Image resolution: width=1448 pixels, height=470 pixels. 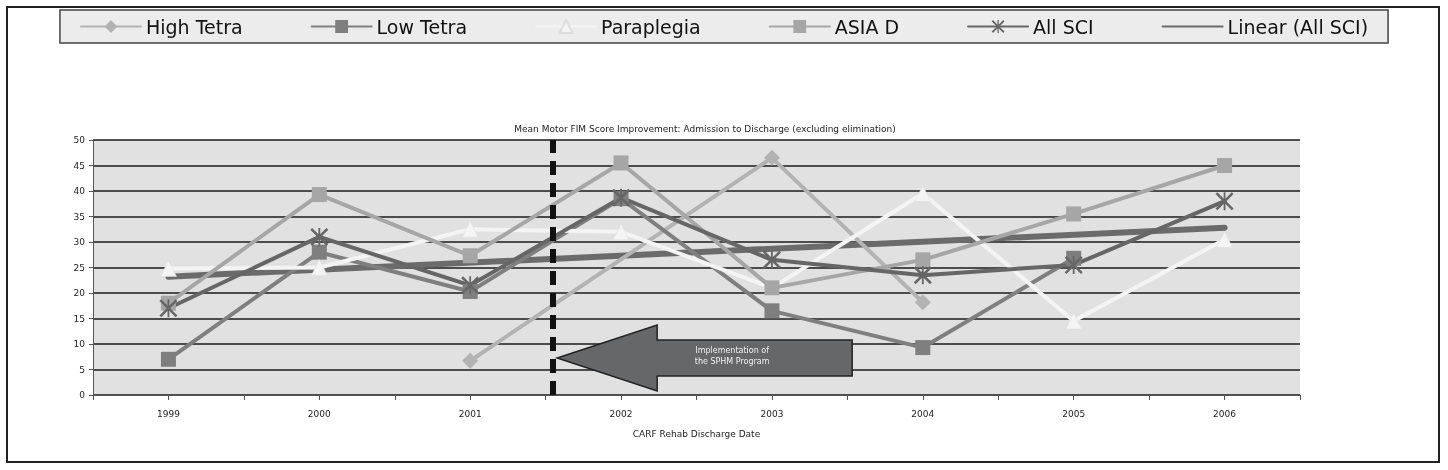 What do you see at coordinates (732, 356) in the screenshot?
I see `annotation: Implementation of the SPHM Program` at bounding box center [732, 356].